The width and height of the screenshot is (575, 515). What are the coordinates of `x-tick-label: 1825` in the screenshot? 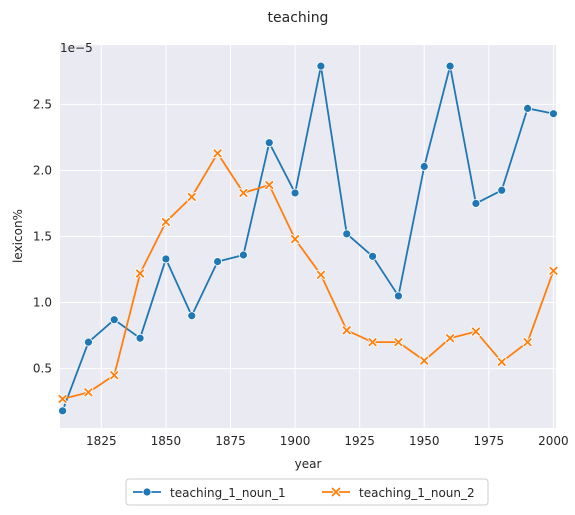 It's located at (101, 441).